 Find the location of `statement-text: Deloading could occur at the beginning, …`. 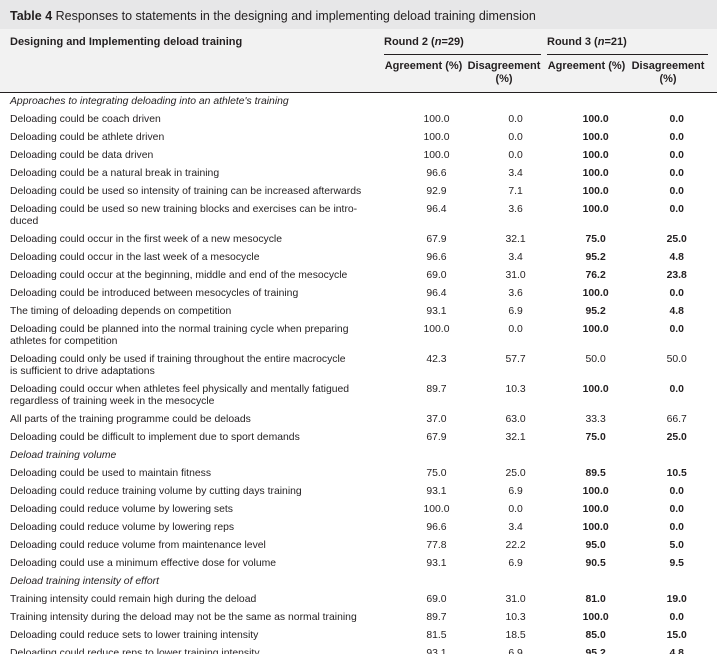

statement-text: Deloading could occur at the beginning, … is located at coordinates (179, 275).